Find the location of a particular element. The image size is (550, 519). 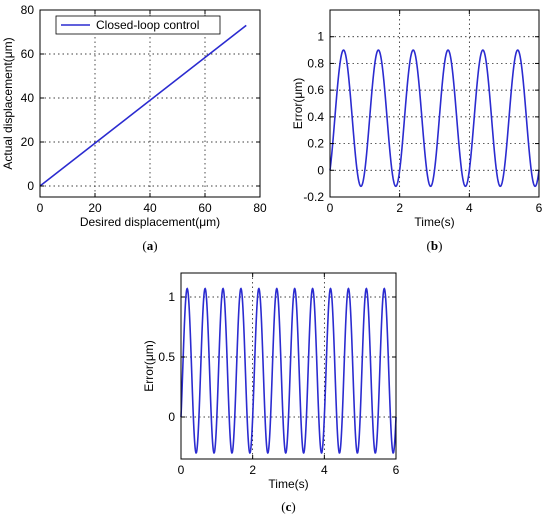

panel-caption: (a) is located at coordinates (149, 245).